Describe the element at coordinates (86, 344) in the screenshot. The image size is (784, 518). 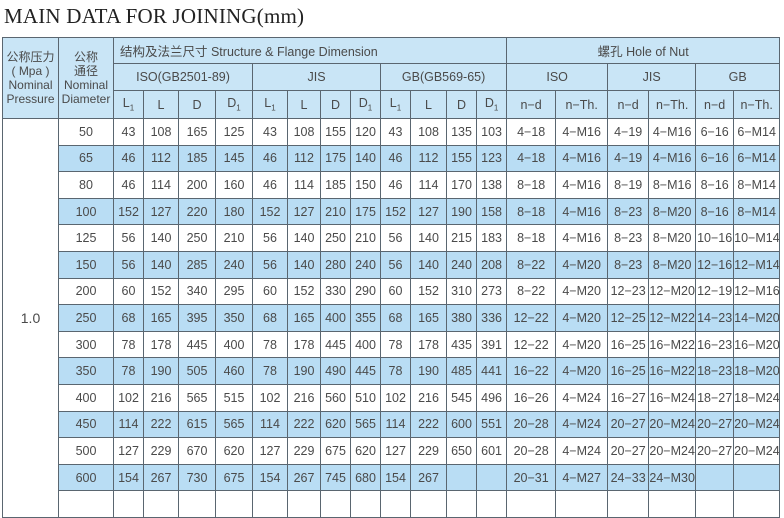
I see `nominal-diameter-cell: 300` at that location.